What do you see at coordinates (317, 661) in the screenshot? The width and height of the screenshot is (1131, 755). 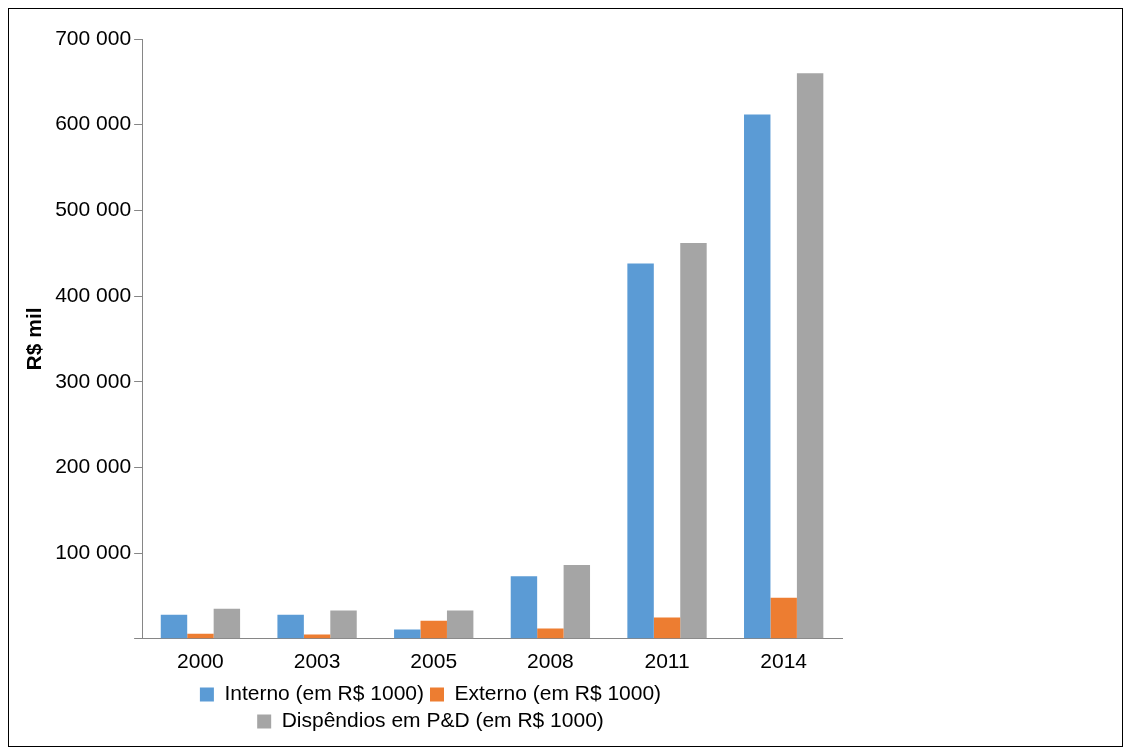 I see `x-tick-label: 2003` at bounding box center [317, 661].